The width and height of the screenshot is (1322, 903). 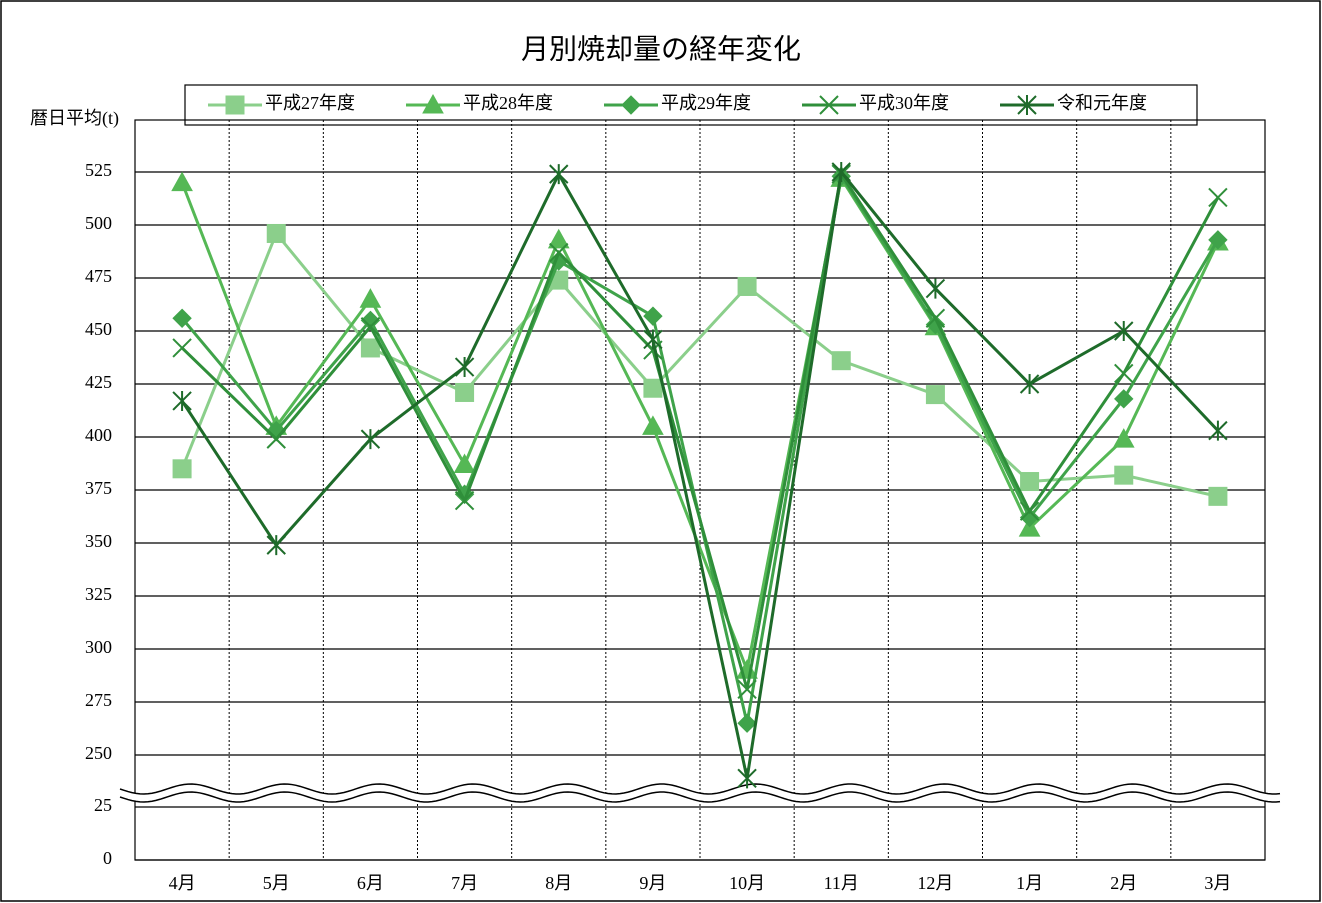 I want to click on y-tick-label: 525, so click(x=98, y=170).